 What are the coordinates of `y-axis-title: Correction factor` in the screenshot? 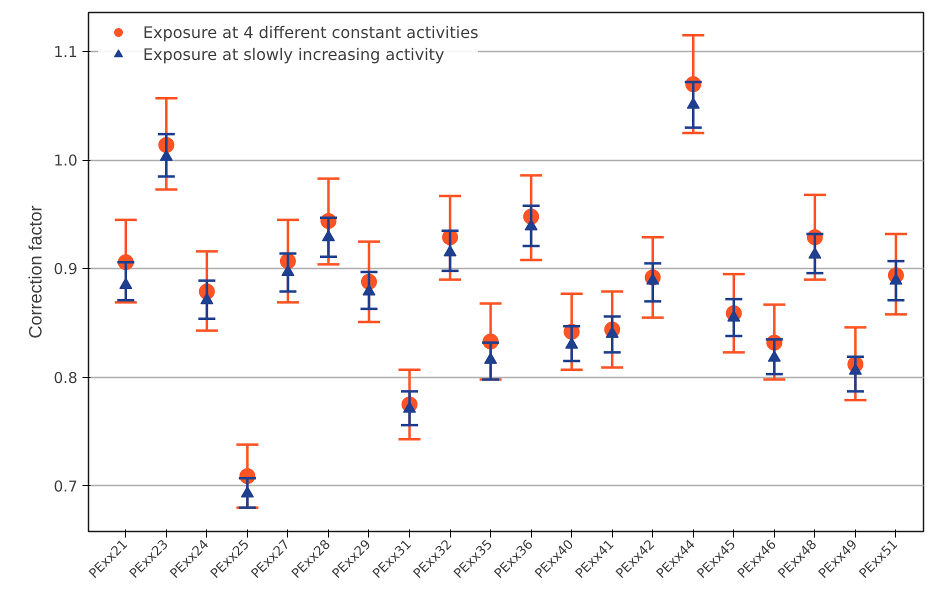 It's located at (36, 272).